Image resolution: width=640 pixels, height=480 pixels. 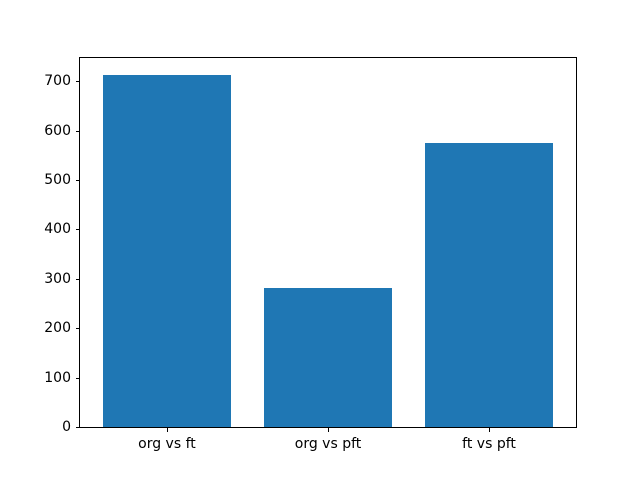 I want to click on y-tick-label: 700, so click(x=57, y=81).